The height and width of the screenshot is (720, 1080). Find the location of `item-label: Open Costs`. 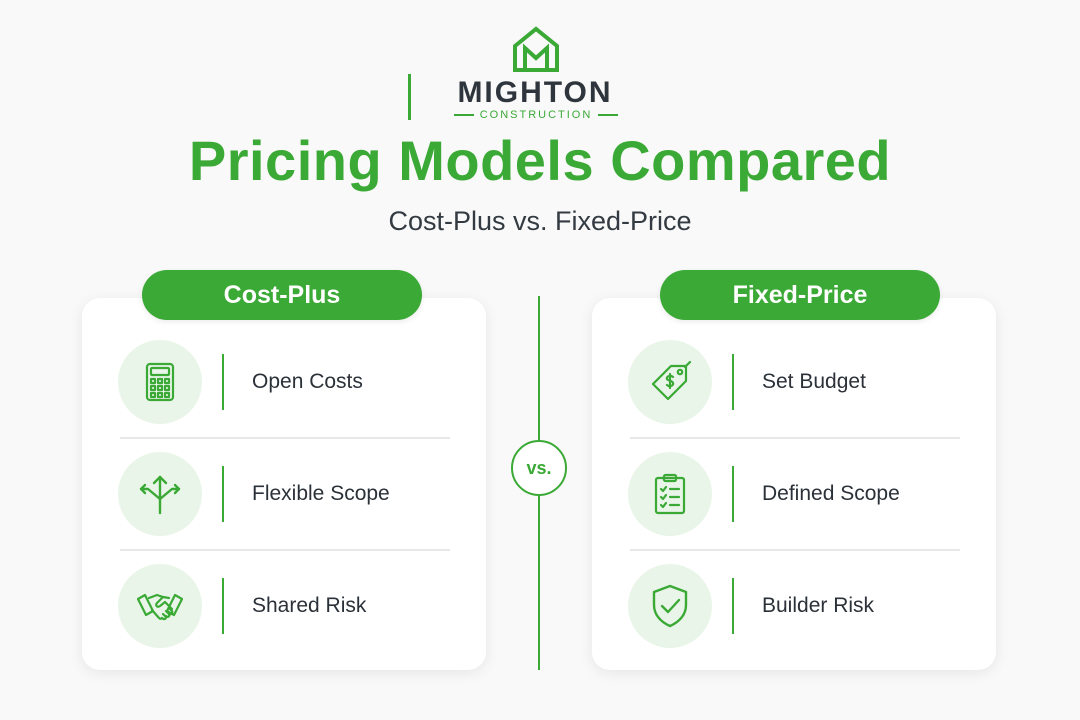

item-label: Open Costs is located at coordinates (307, 381).